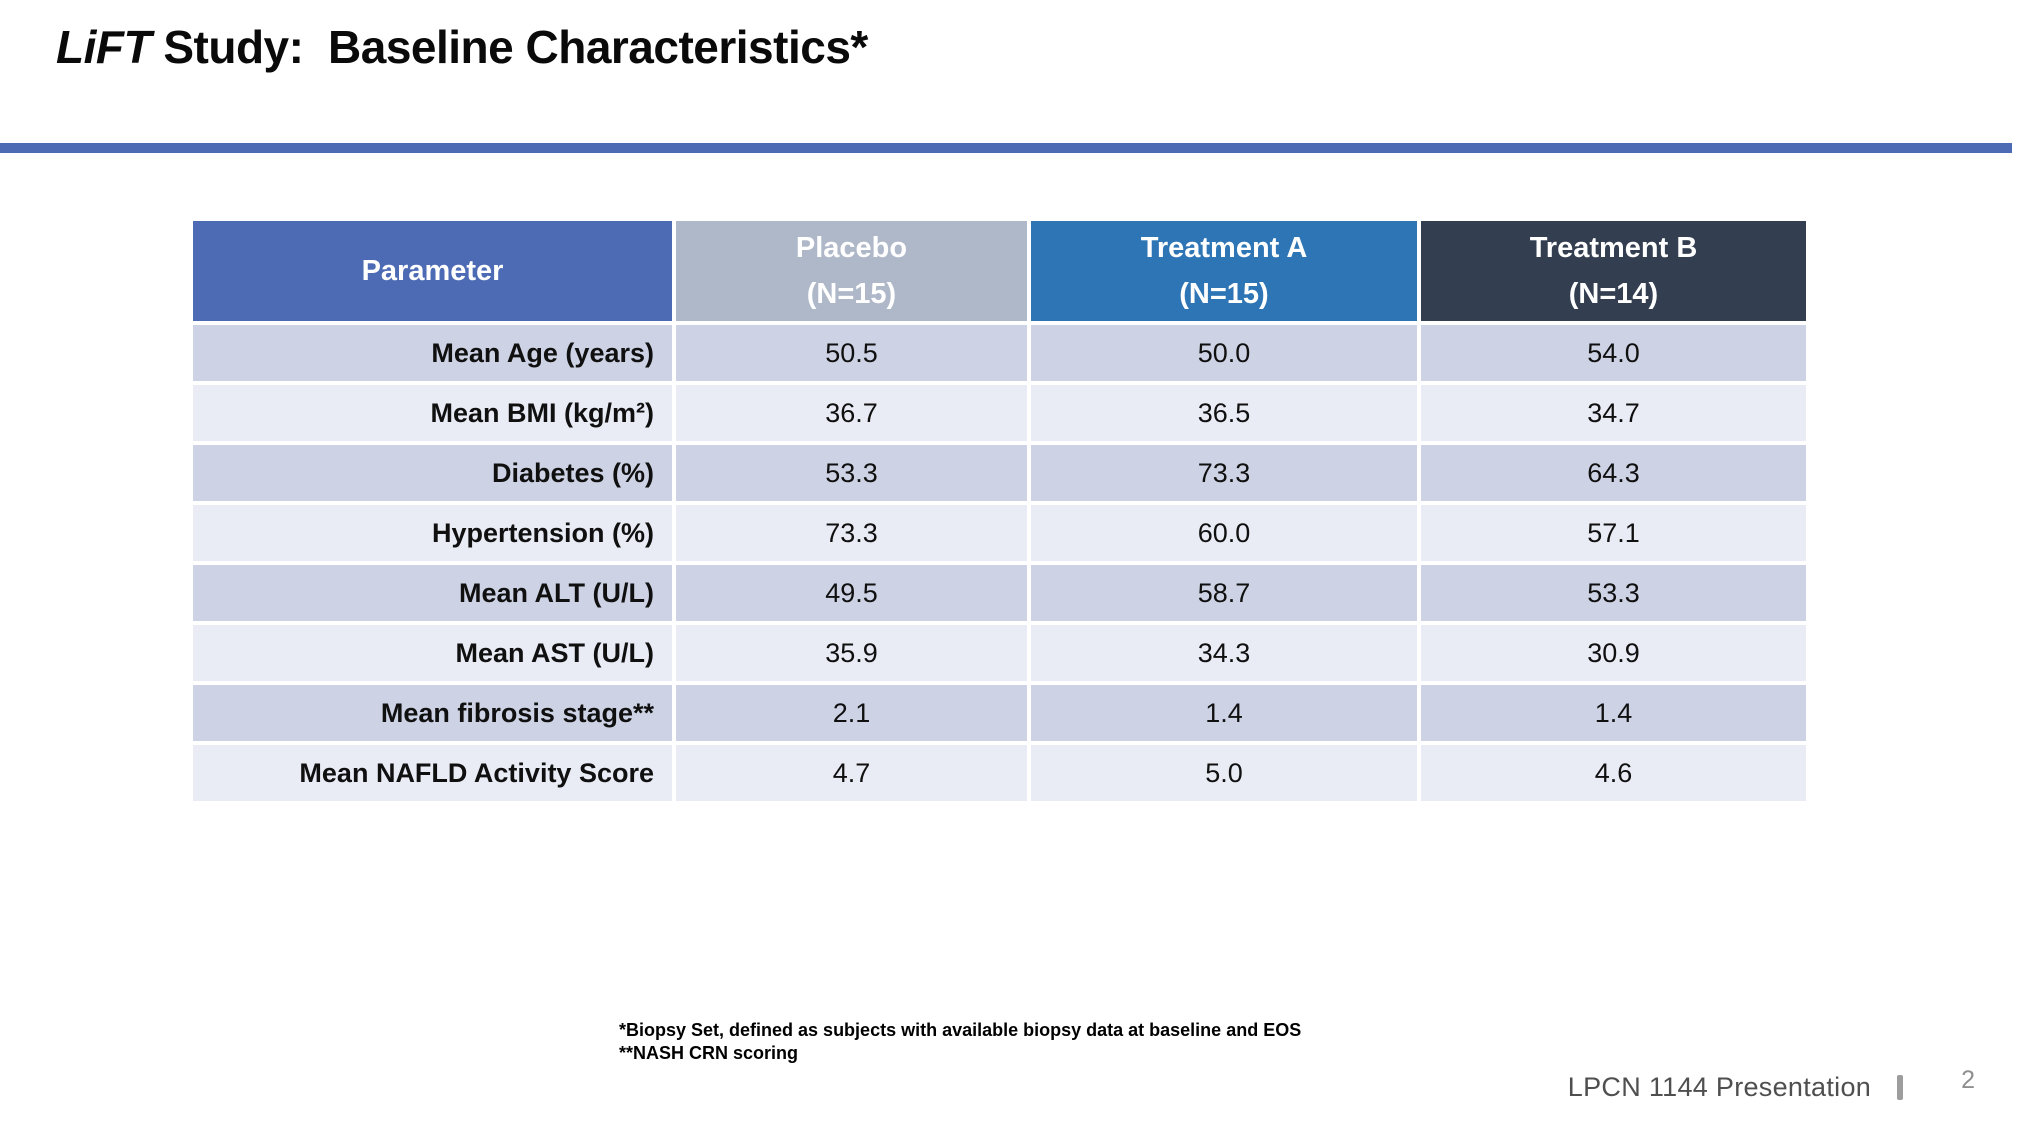 Image resolution: width=2018 pixels, height=1132 pixels. What do you see at coordinates (1224, 271) in the screenshot?
I see `column-header-treatment-a: Treatment A (N=15)` at bounding box center [1224, 271].